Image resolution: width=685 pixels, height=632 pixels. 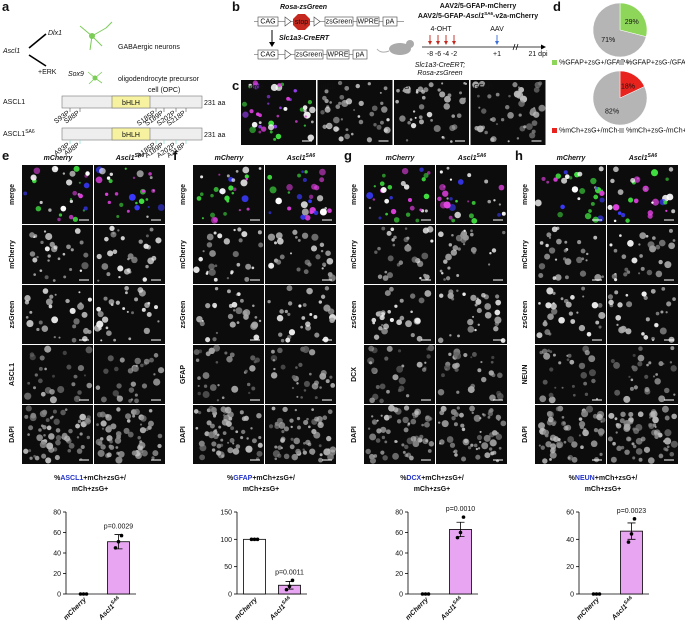 I want to click on x-tick-label: Ascl1SA6, so click(x=451, y=608).